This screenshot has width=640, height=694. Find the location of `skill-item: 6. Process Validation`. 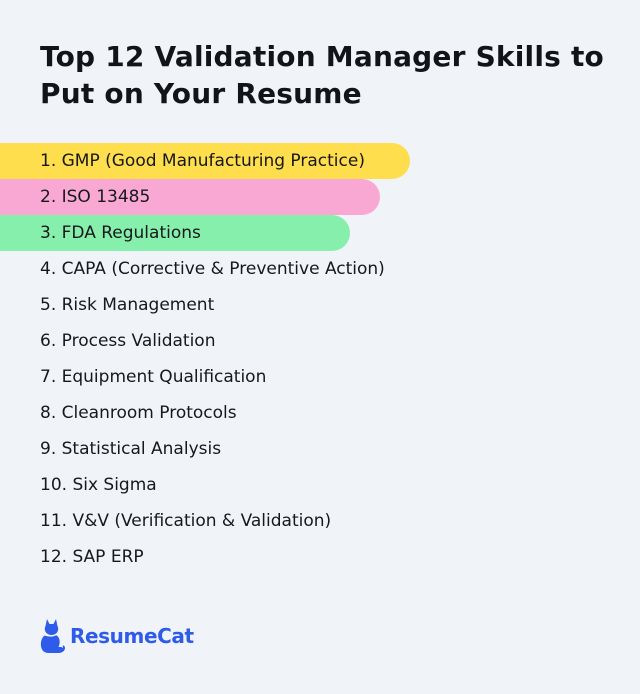

skill-item: 6. Process Validation is located at coordinates (128, 341).